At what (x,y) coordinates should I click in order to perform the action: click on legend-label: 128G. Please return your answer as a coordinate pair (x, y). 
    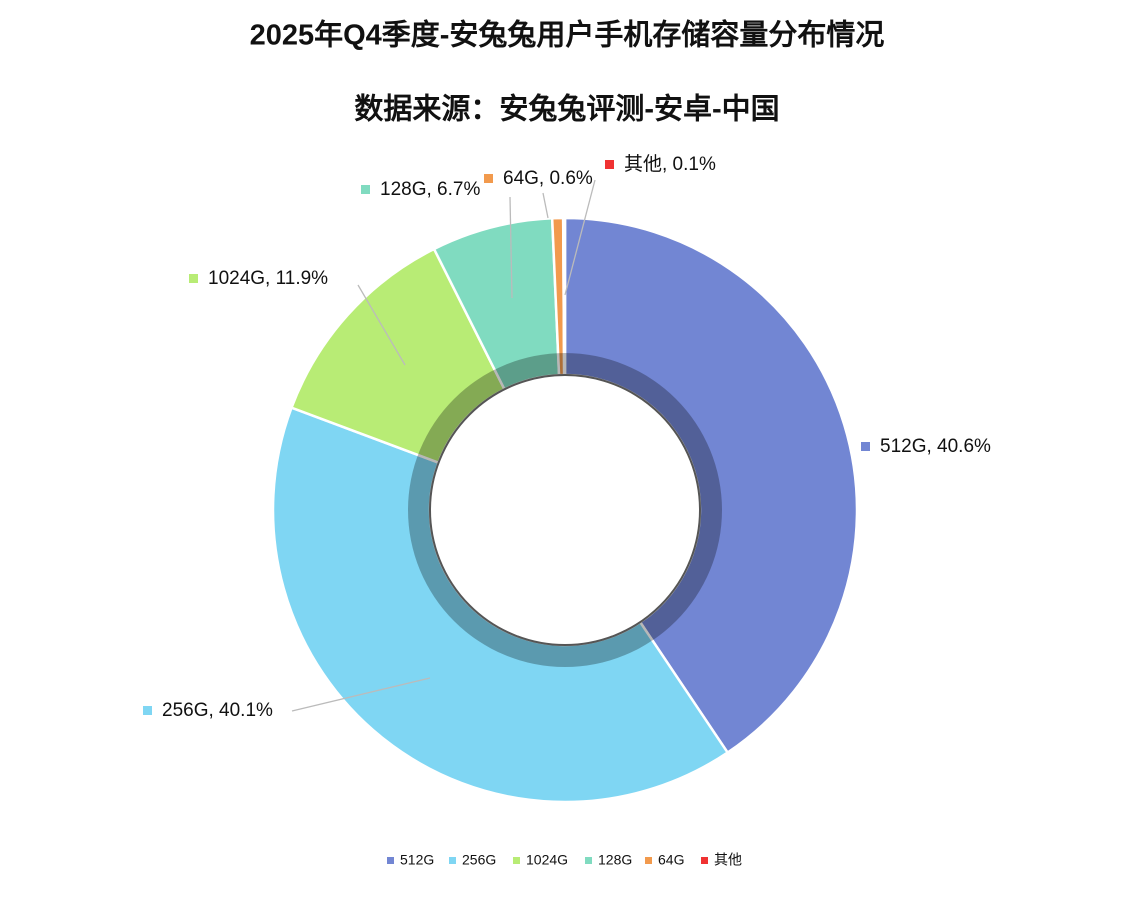
    Looking at the image, I should click on (615, 860).